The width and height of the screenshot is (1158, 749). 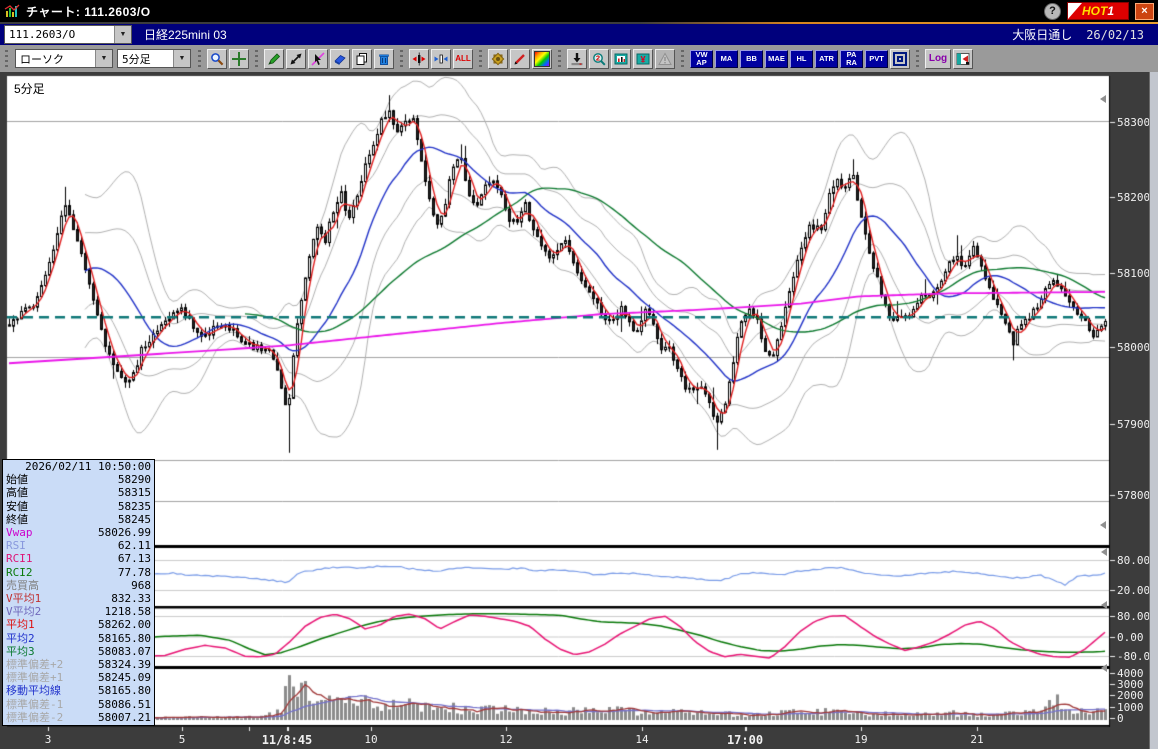 I want to click on indicator-button-para: PA RA, so click(x=851, y=58).